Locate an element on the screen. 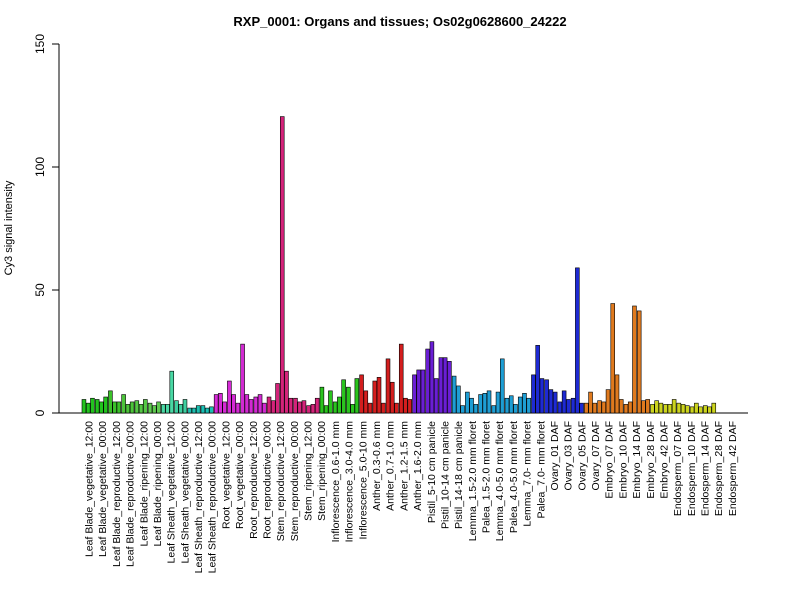  x-tick-label: Endosperm_10 DAF is located at coordinates (692, 468).